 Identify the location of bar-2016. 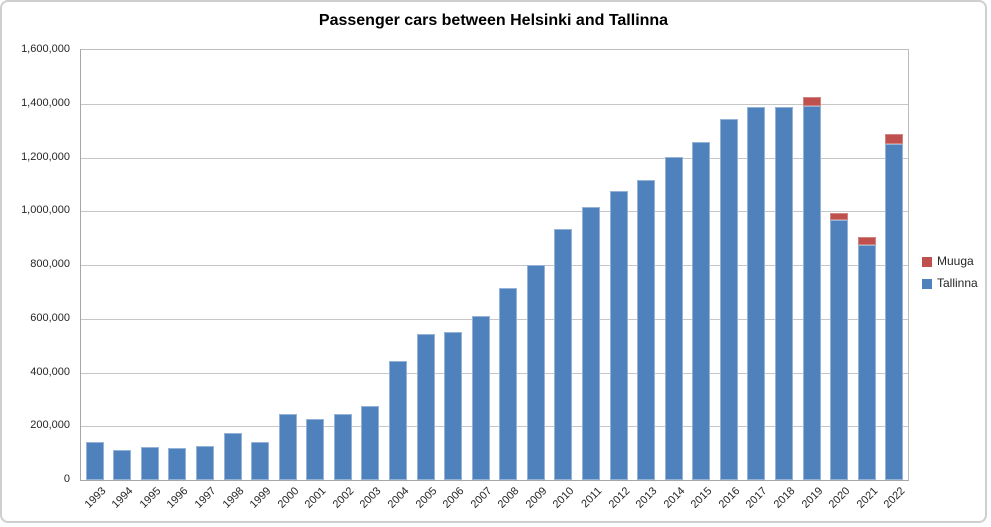
(728, 299).